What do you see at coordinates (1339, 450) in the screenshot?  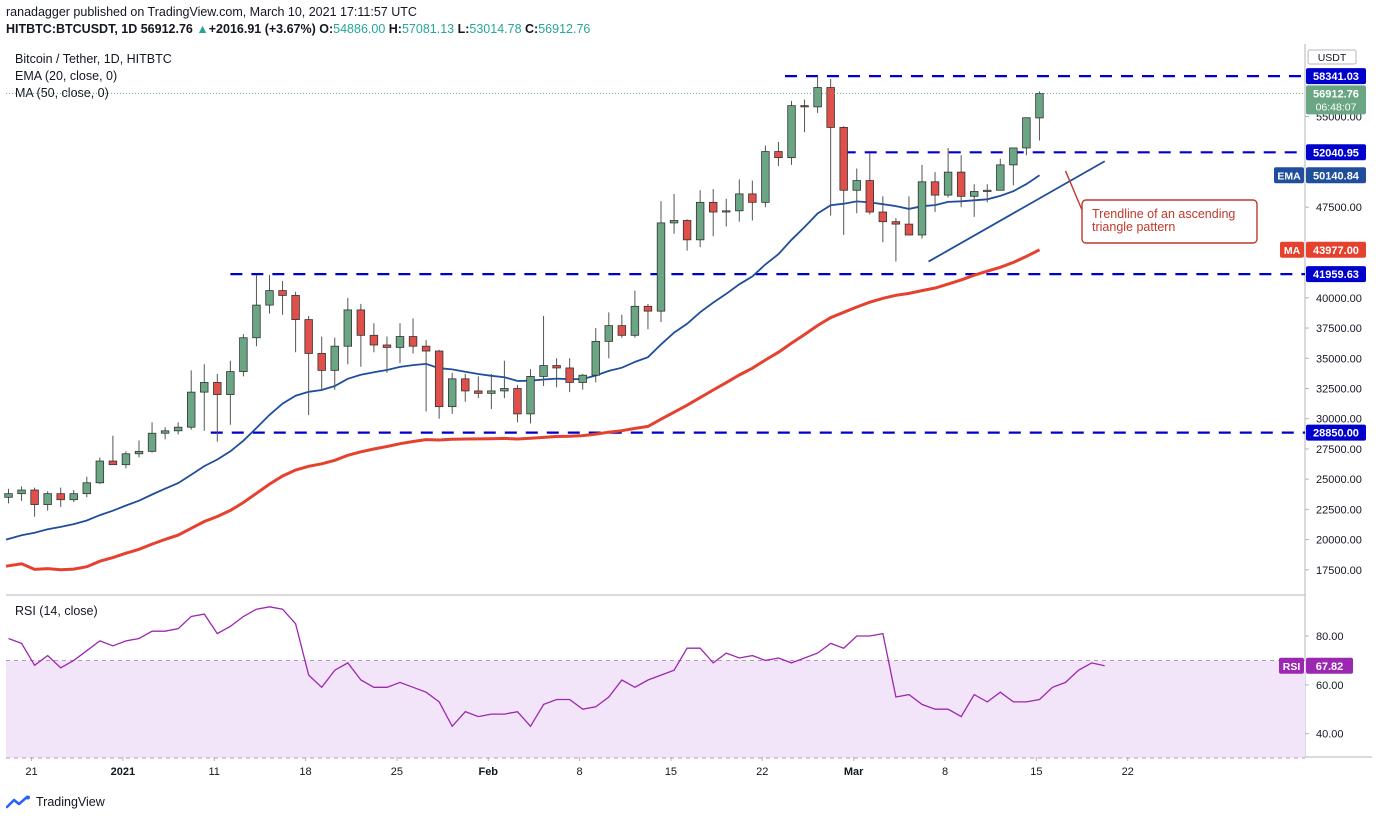 I see `price-tick-label: 27500.00` at bounding box center [1339, 450].